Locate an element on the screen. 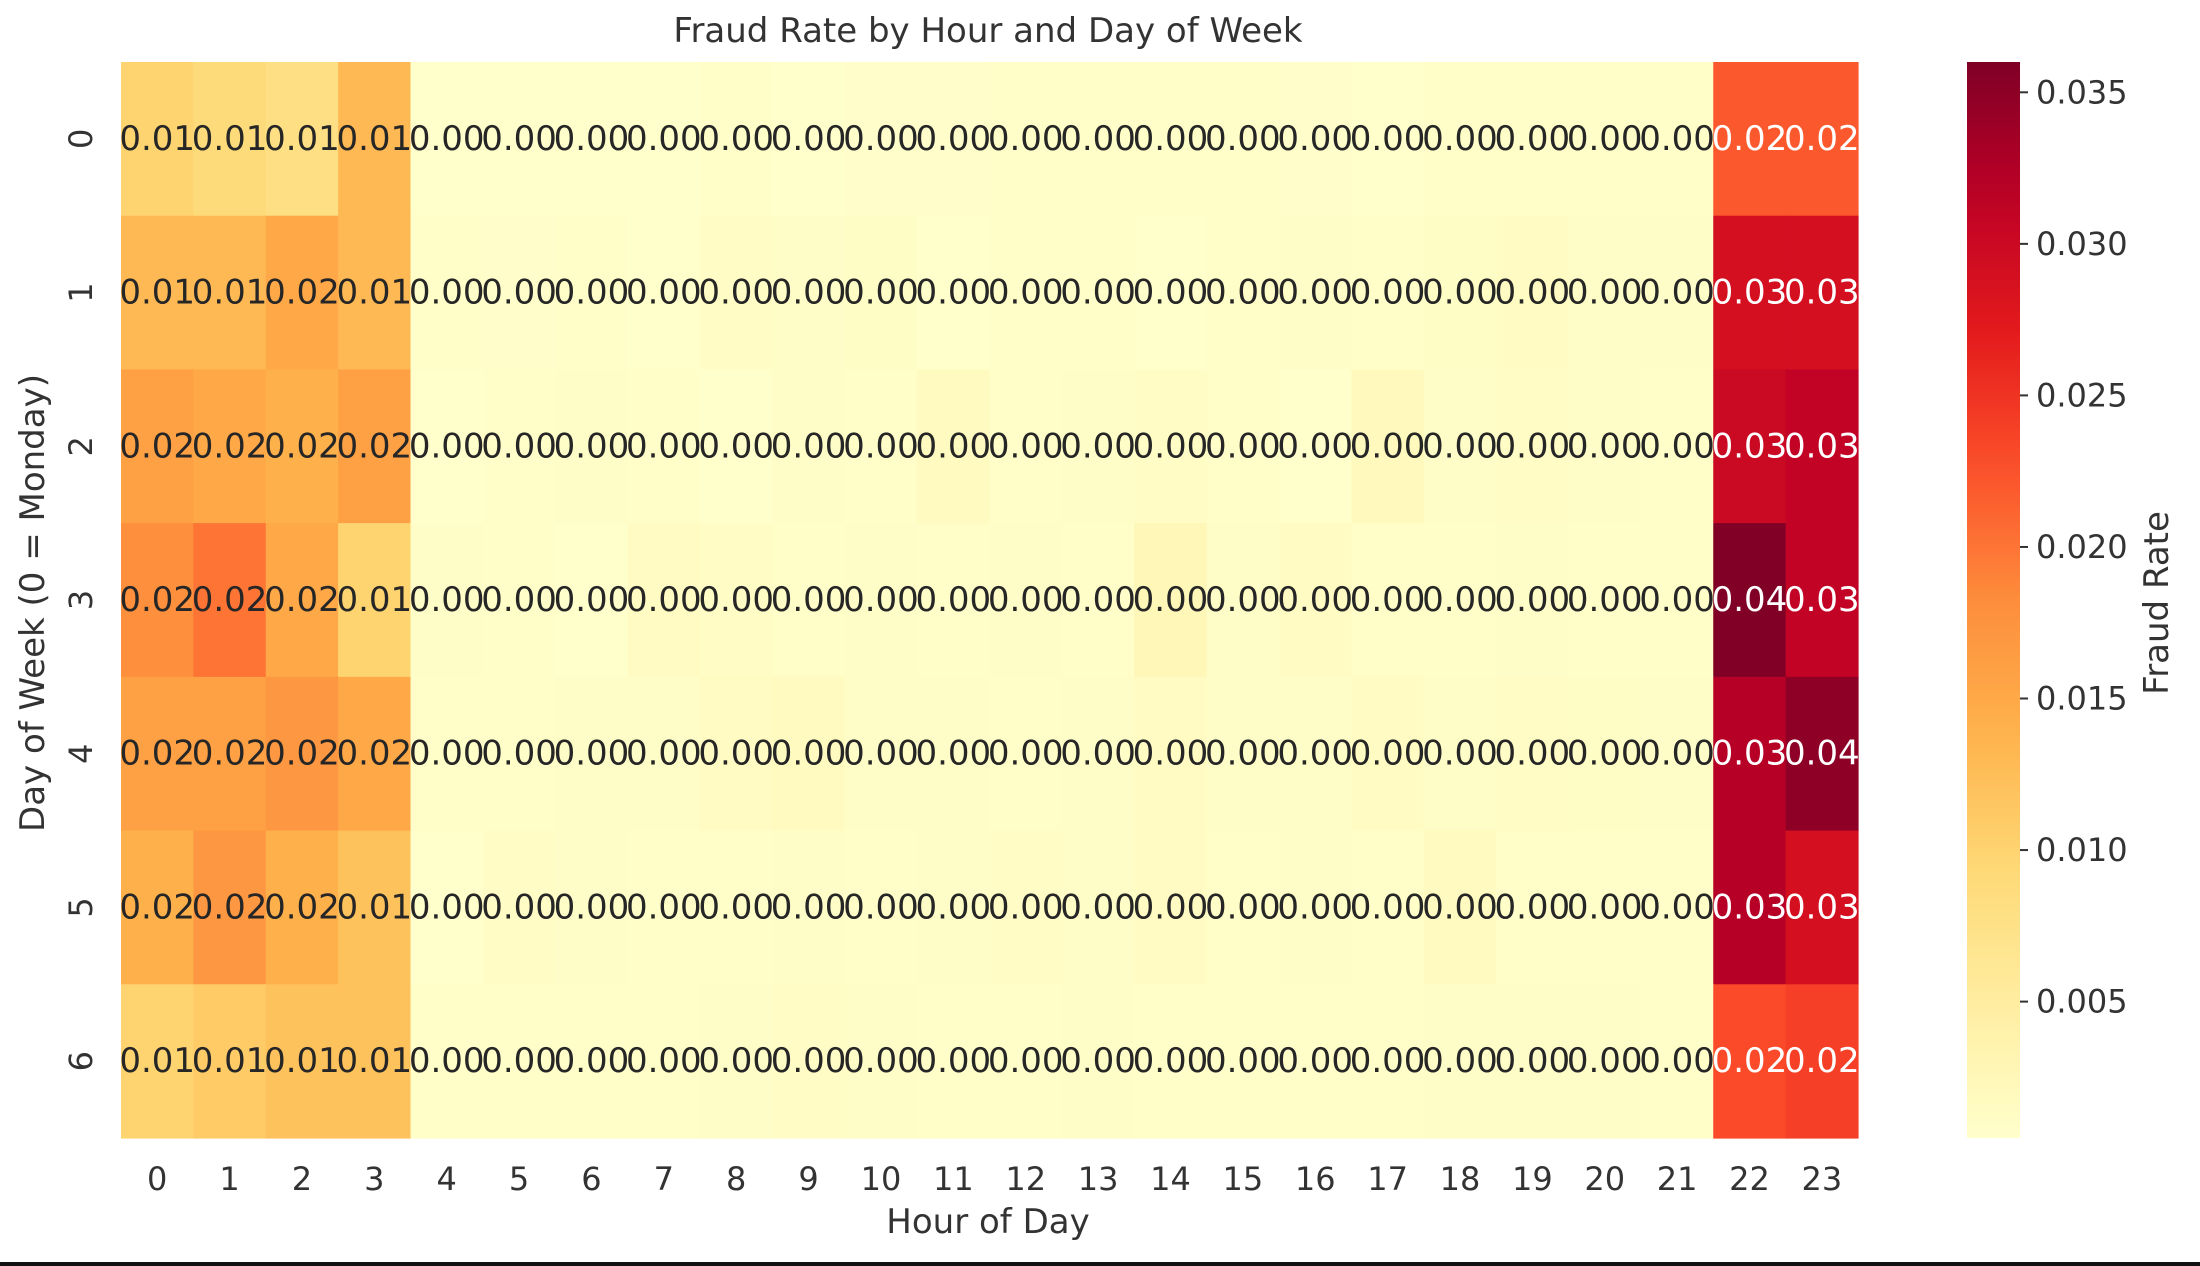  x-tick-label: 8 is located at coordinates (736, 1179).